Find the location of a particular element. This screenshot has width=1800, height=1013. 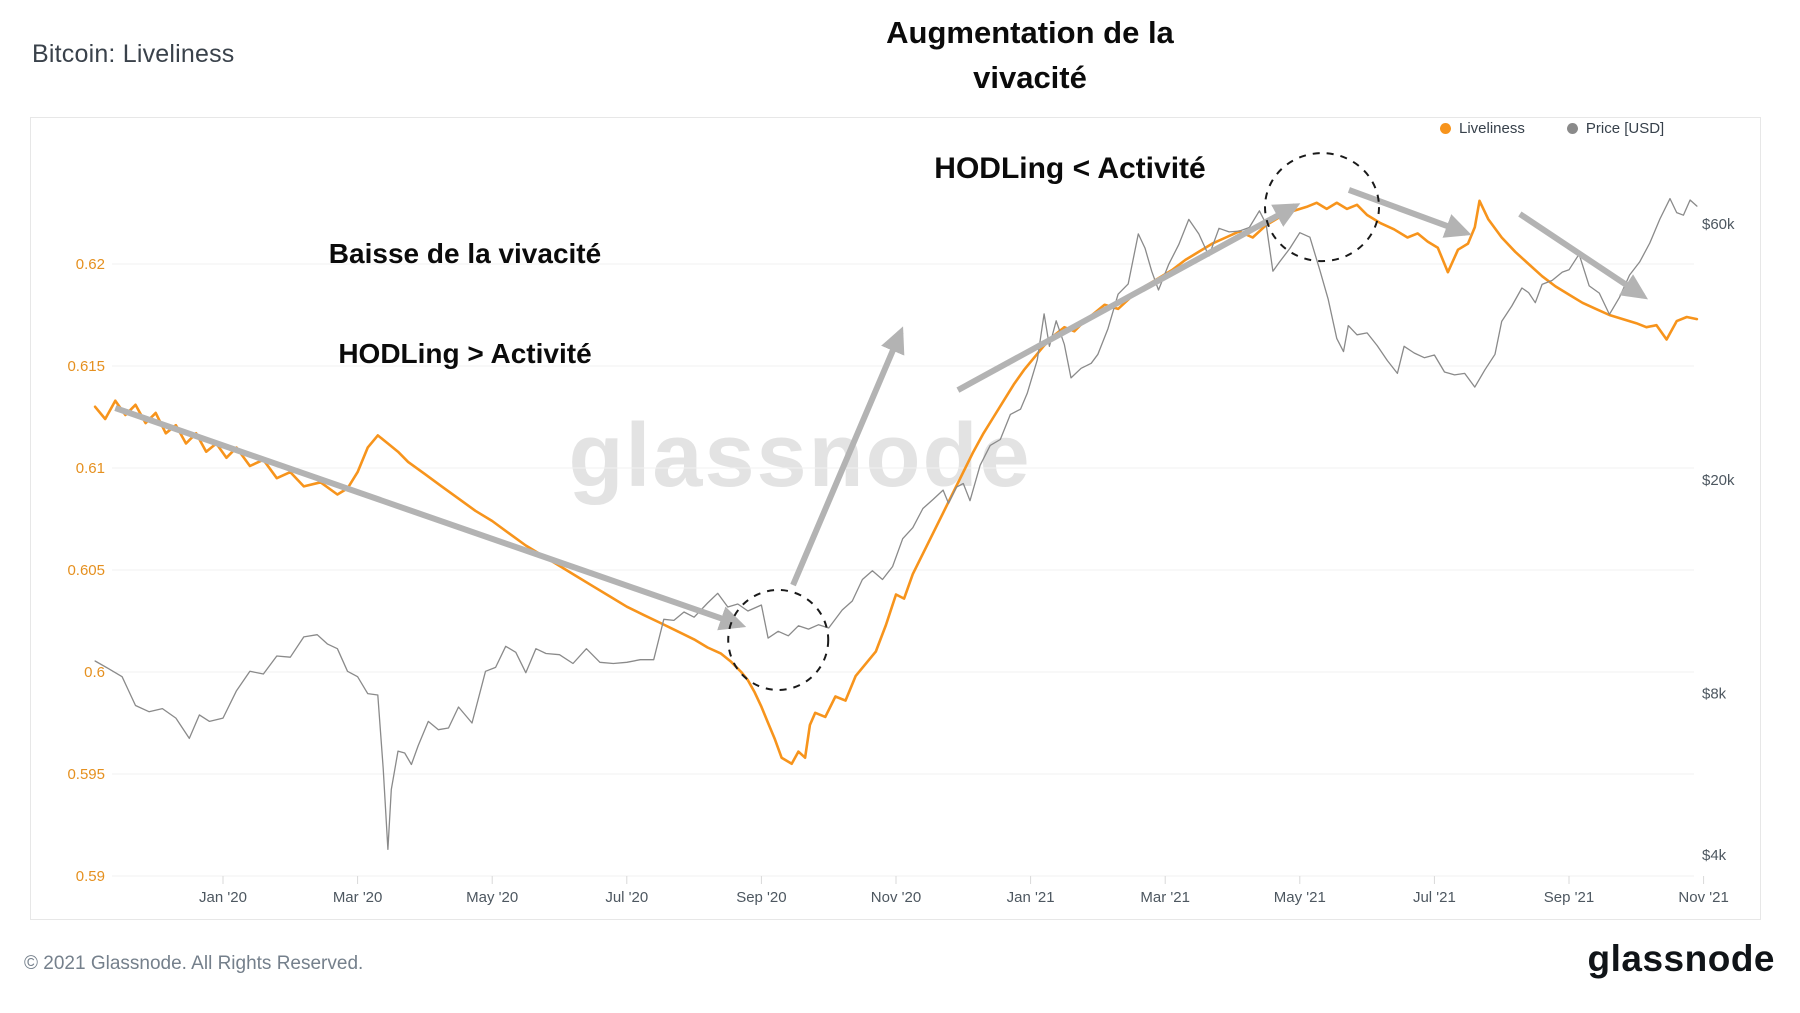

page-title: Bitcoin: Liveliness is located at coordinates (133, 54).